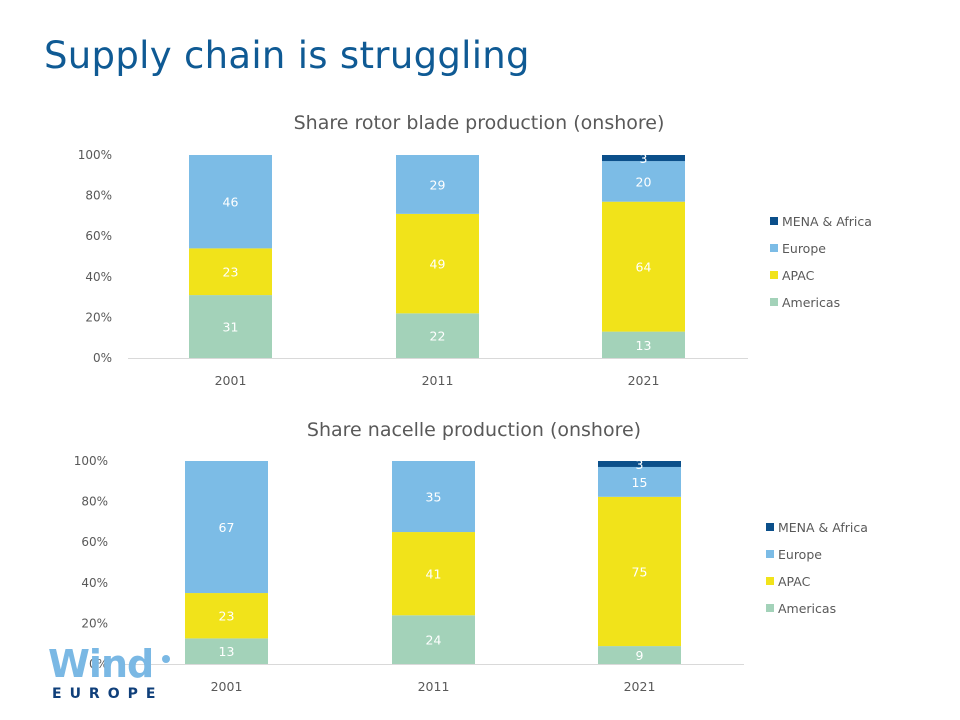  I want to click on data-label: 67, so click(227, 527).